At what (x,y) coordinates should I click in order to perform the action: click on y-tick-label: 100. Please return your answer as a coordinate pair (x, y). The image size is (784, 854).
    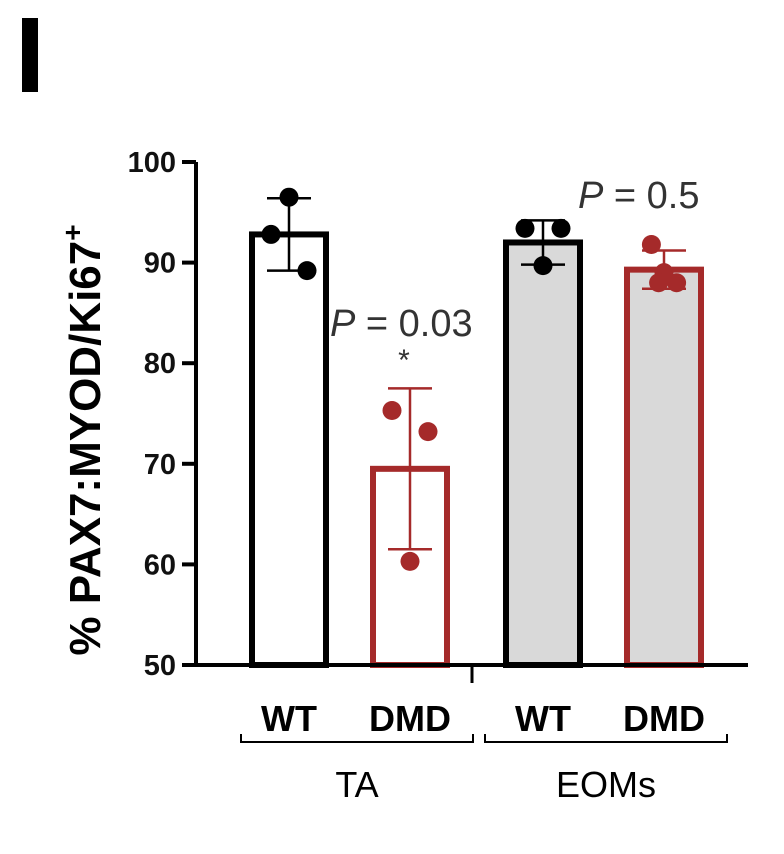
    Looking at the image, I should click on (152, 163).